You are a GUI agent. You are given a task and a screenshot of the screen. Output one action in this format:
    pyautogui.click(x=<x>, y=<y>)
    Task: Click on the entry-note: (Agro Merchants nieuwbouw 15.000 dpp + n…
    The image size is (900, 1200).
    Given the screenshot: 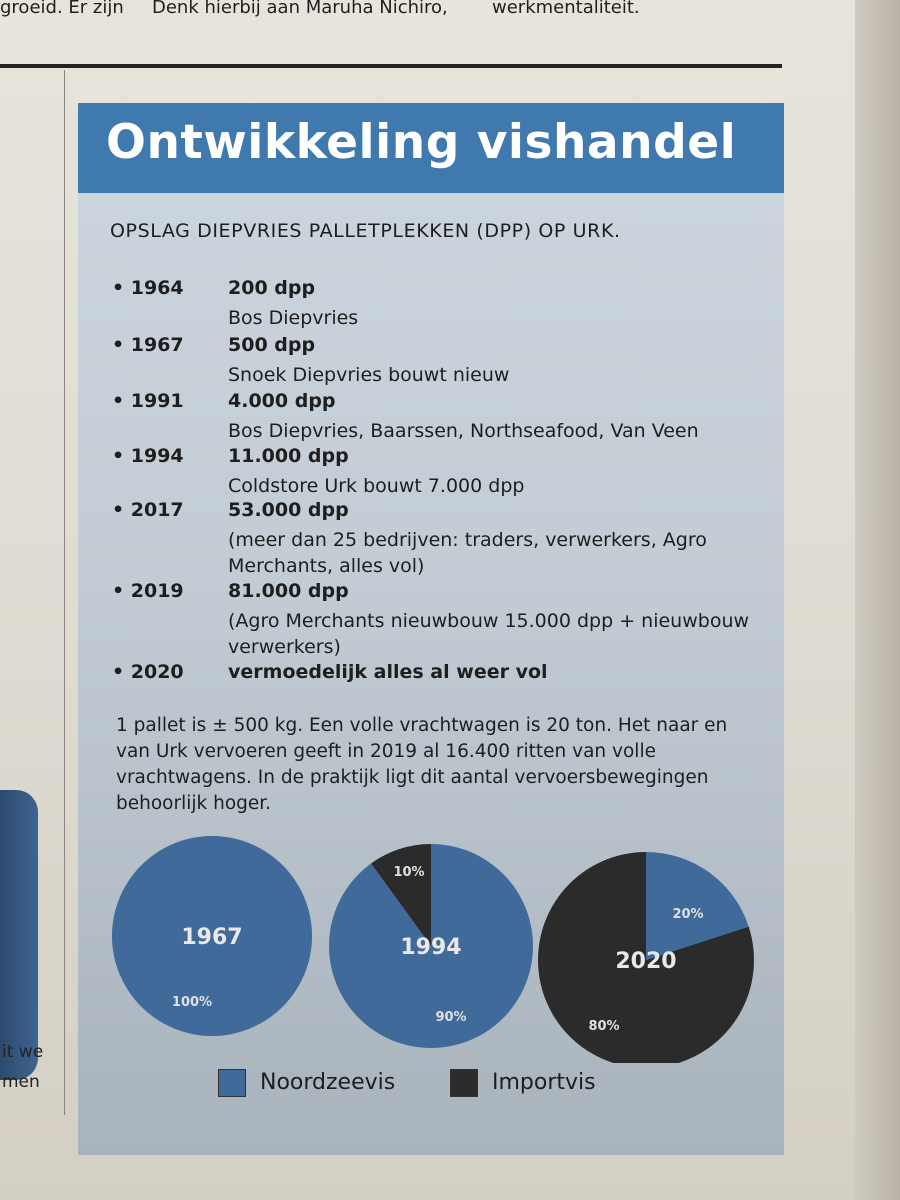 What is the action you would take?
    pyautogui.click(x=489, y=634)
    